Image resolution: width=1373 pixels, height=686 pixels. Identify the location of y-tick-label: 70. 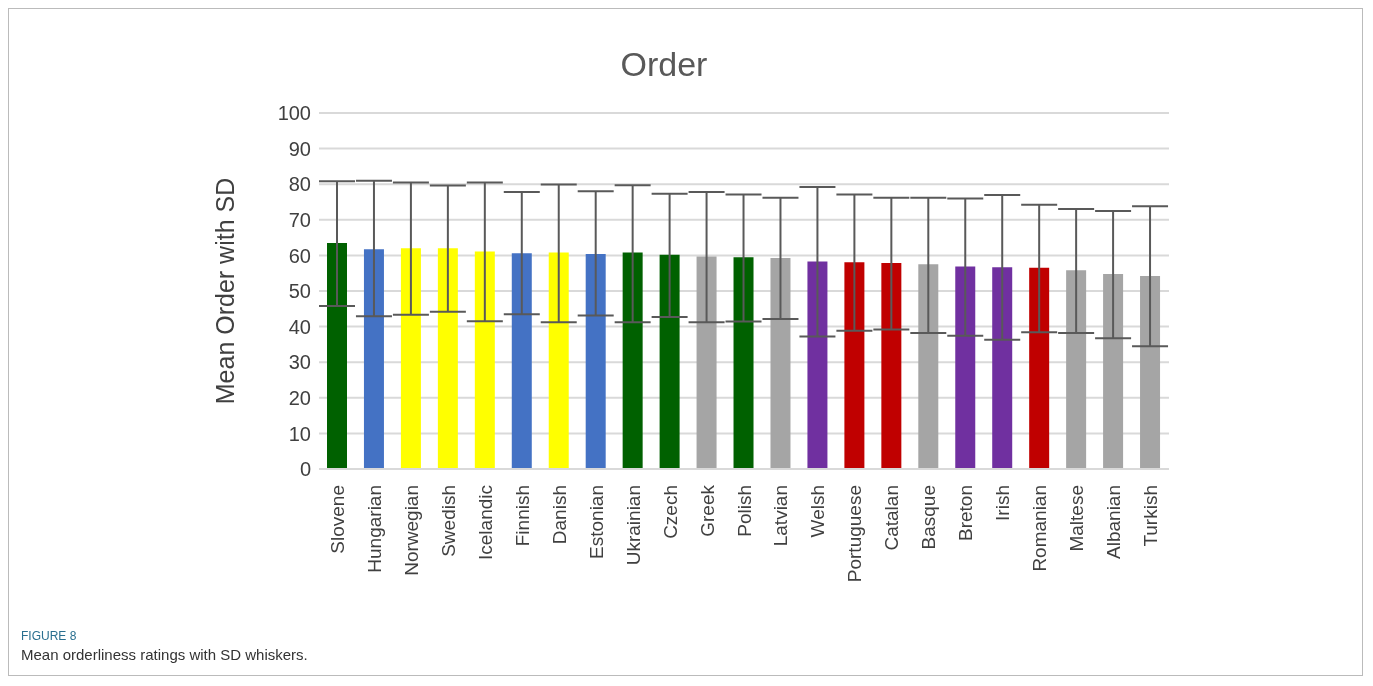
(299, 219).